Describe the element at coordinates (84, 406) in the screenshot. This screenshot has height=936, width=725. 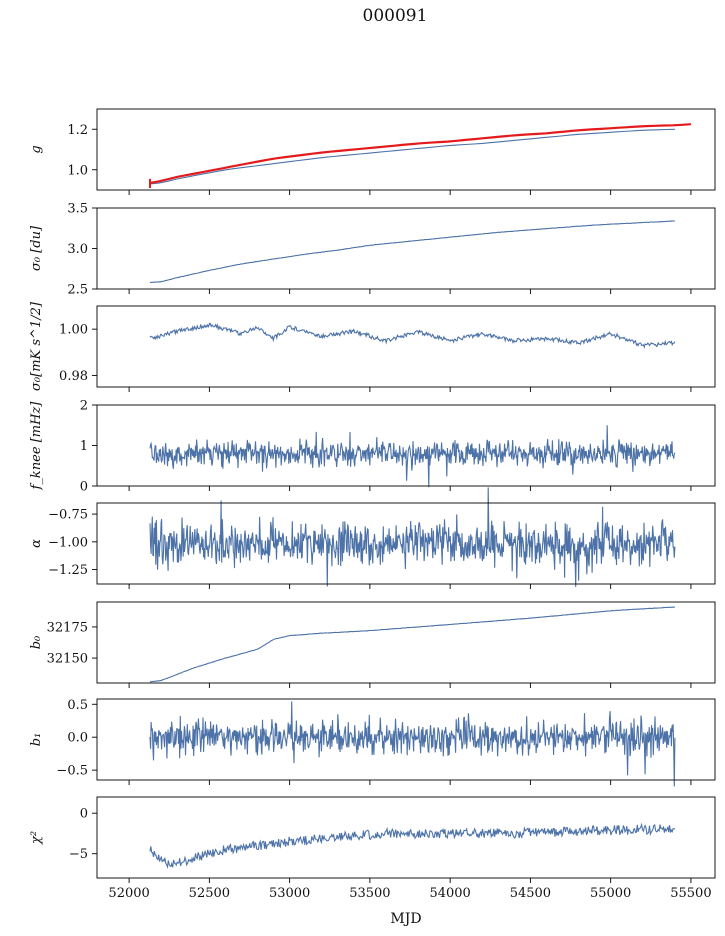
I see `y-tick-label: 2` at that location.